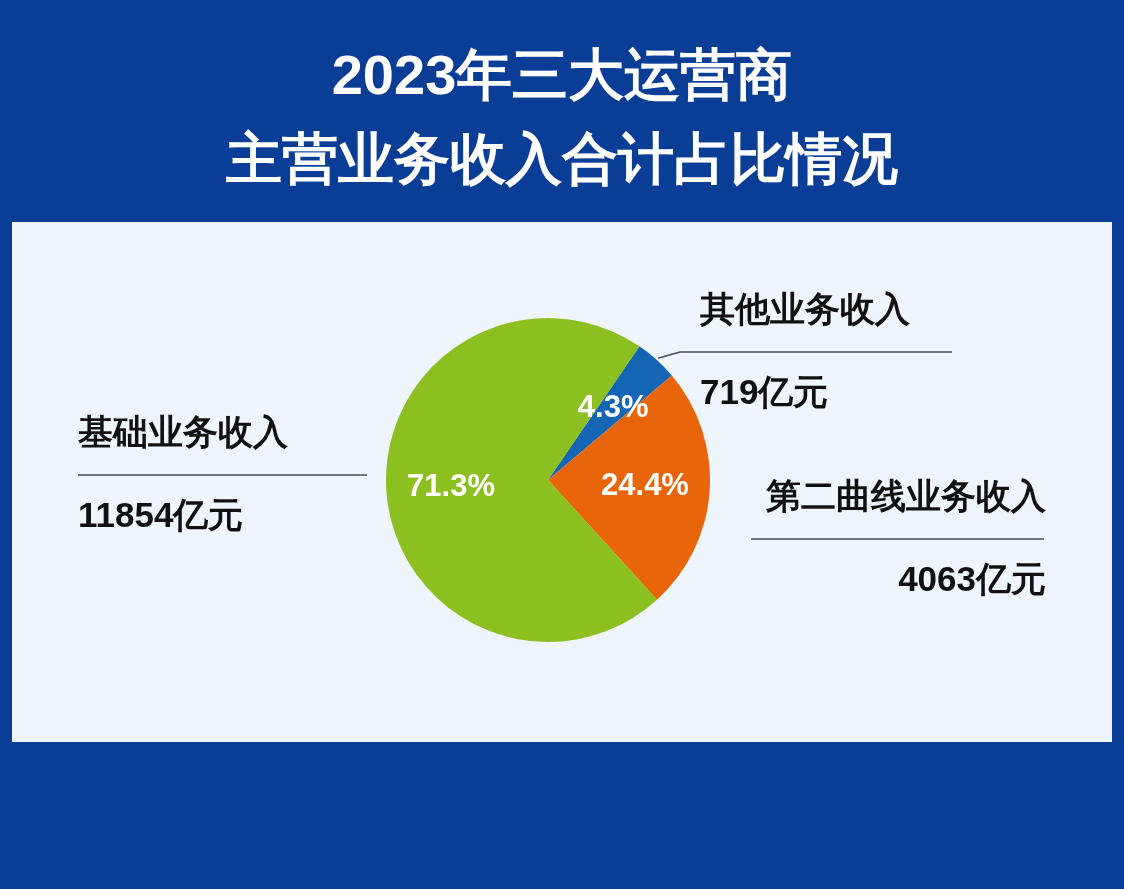 This screenshot has height=889, width=1124. Describe the element at coordinates (161, 514) in the screenshot. I see `text: 11854亿元` at that location.